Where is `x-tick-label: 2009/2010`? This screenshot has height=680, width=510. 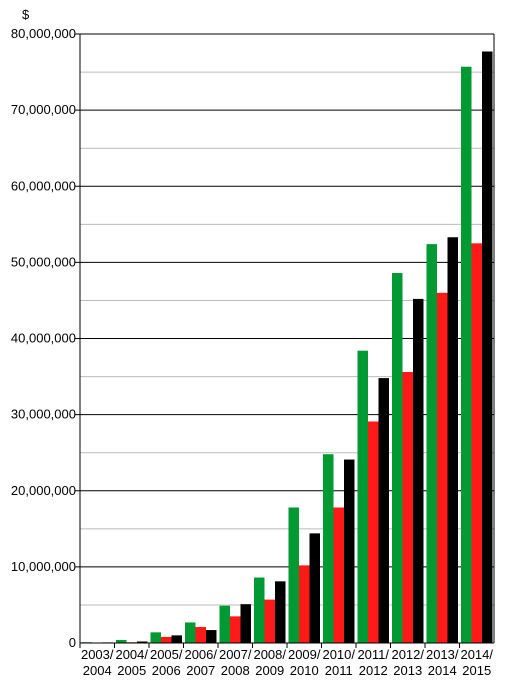
x-tick-label: 2009/2010 is located at coordinates (304, 662).